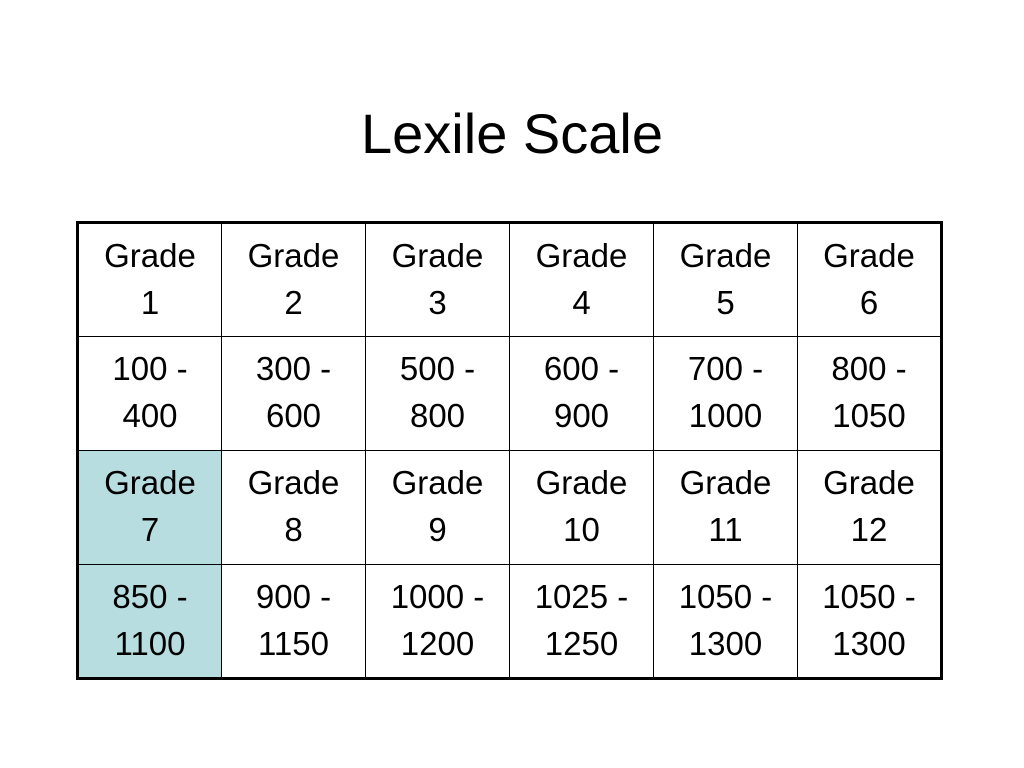 The image size is (1024, 768). I want to click on grade-cell: Grade 12, so click(869, 507).